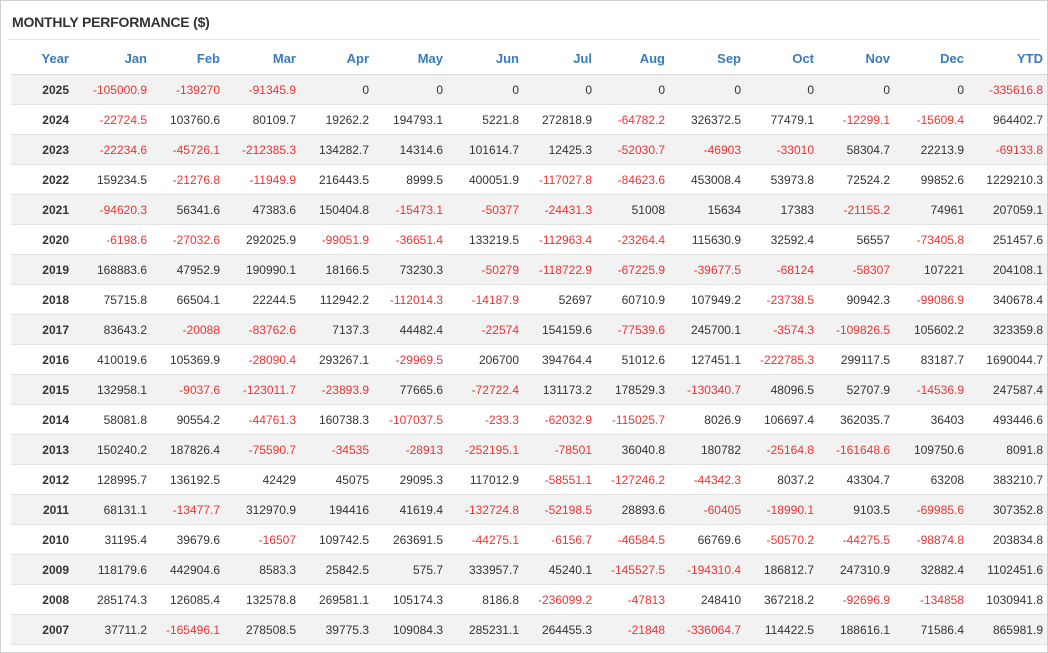 The width and height of the screenshot is (1048, 653). Describe the element at coordinates (1007, 629) in the screenshot. I see `ytd-cell: 865981.9` at that location.